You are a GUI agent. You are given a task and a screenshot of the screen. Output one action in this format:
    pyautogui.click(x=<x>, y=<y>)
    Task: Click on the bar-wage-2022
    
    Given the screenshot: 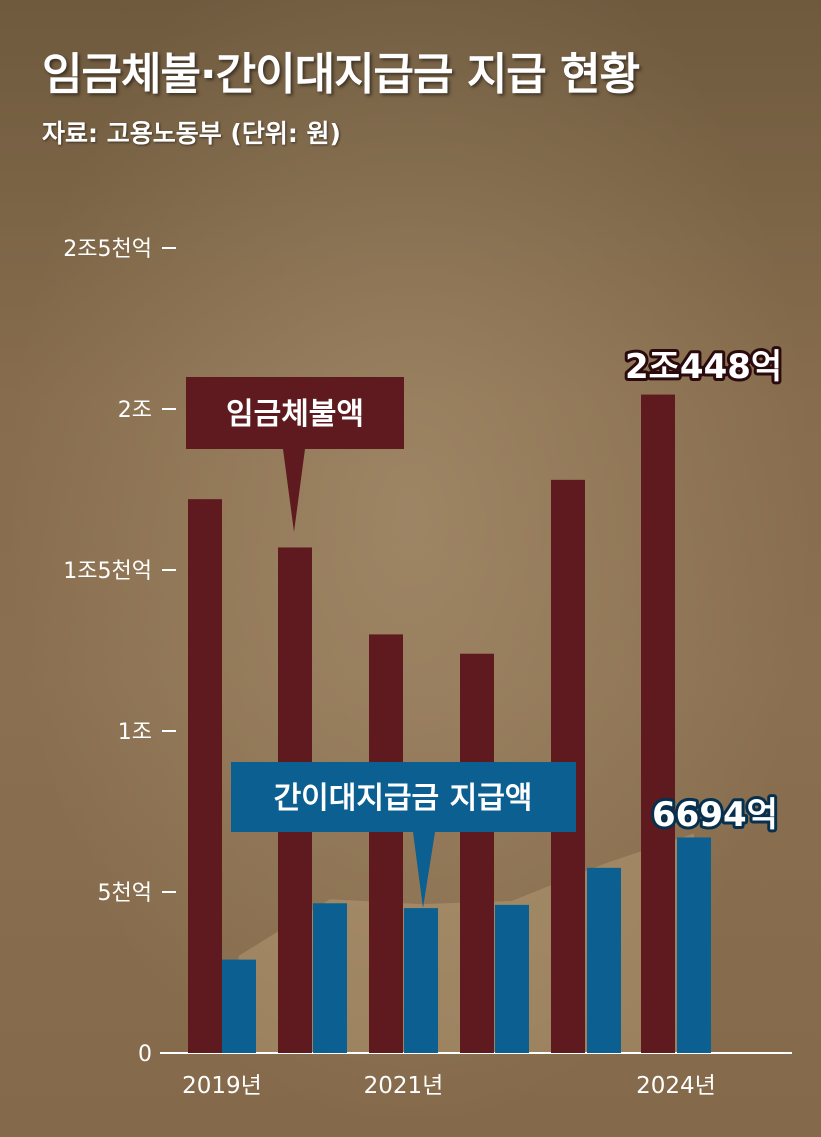 What is the action you would take?
    pyautogui.click(x=477, y=853)
    